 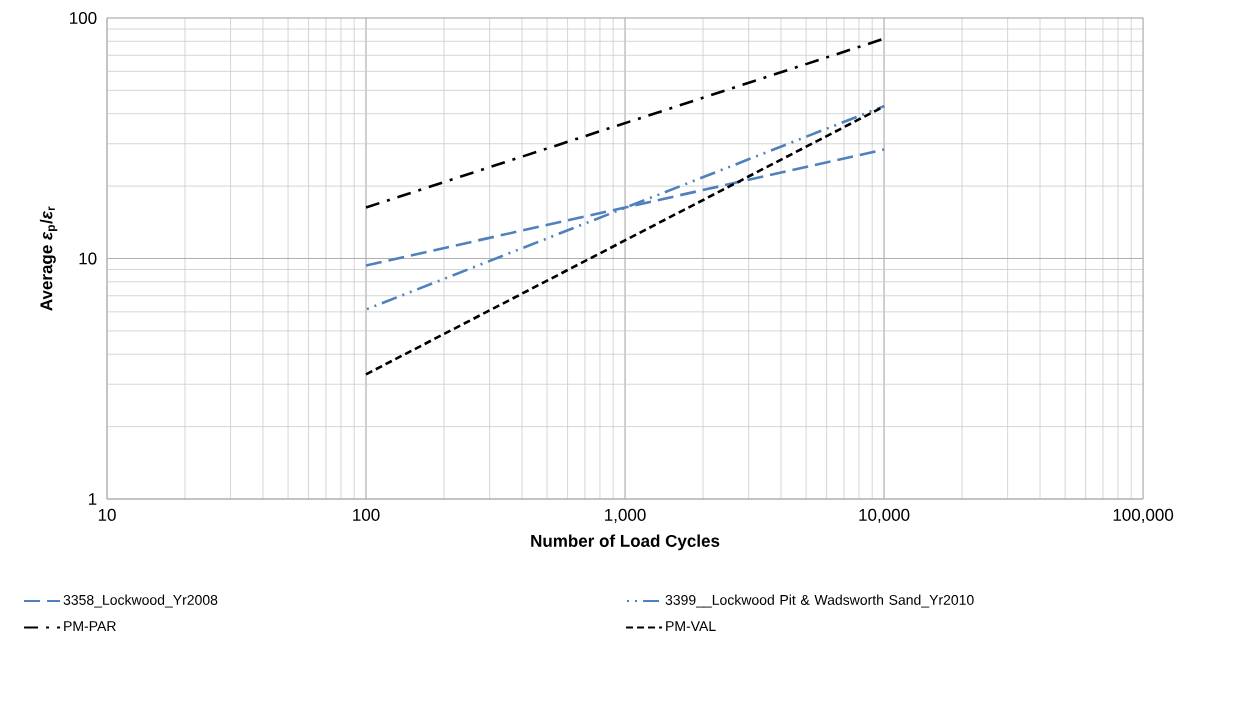 I want to click on legend-label: 3358_Lockwood_Yr2008, so click(x=140, y=601).